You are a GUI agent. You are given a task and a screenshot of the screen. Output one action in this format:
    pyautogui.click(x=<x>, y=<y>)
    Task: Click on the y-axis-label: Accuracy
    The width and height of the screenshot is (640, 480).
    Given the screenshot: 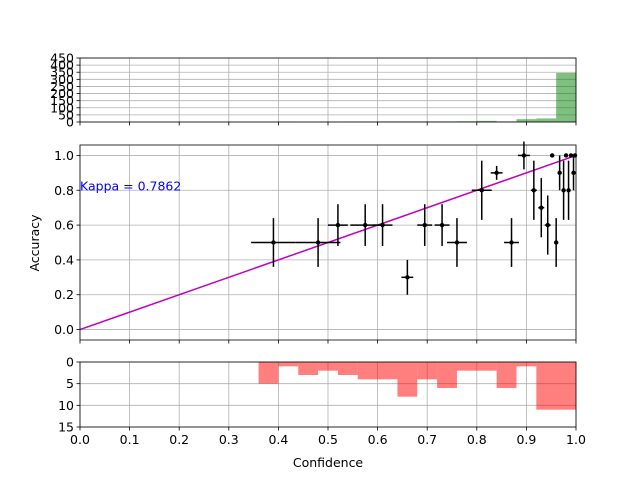 What is the action you would take?
    pyautogui.click(x=34, y=243)
    